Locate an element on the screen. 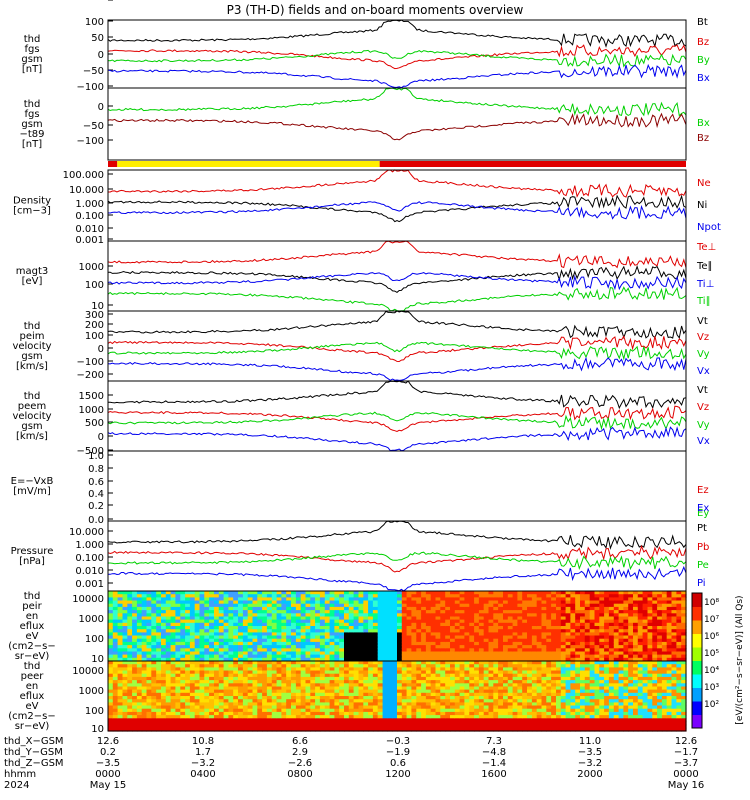 Image resolution: width=750 pixels, height=800 pixels. legend-entry: Te∥ is located at coordinates (704, 266).